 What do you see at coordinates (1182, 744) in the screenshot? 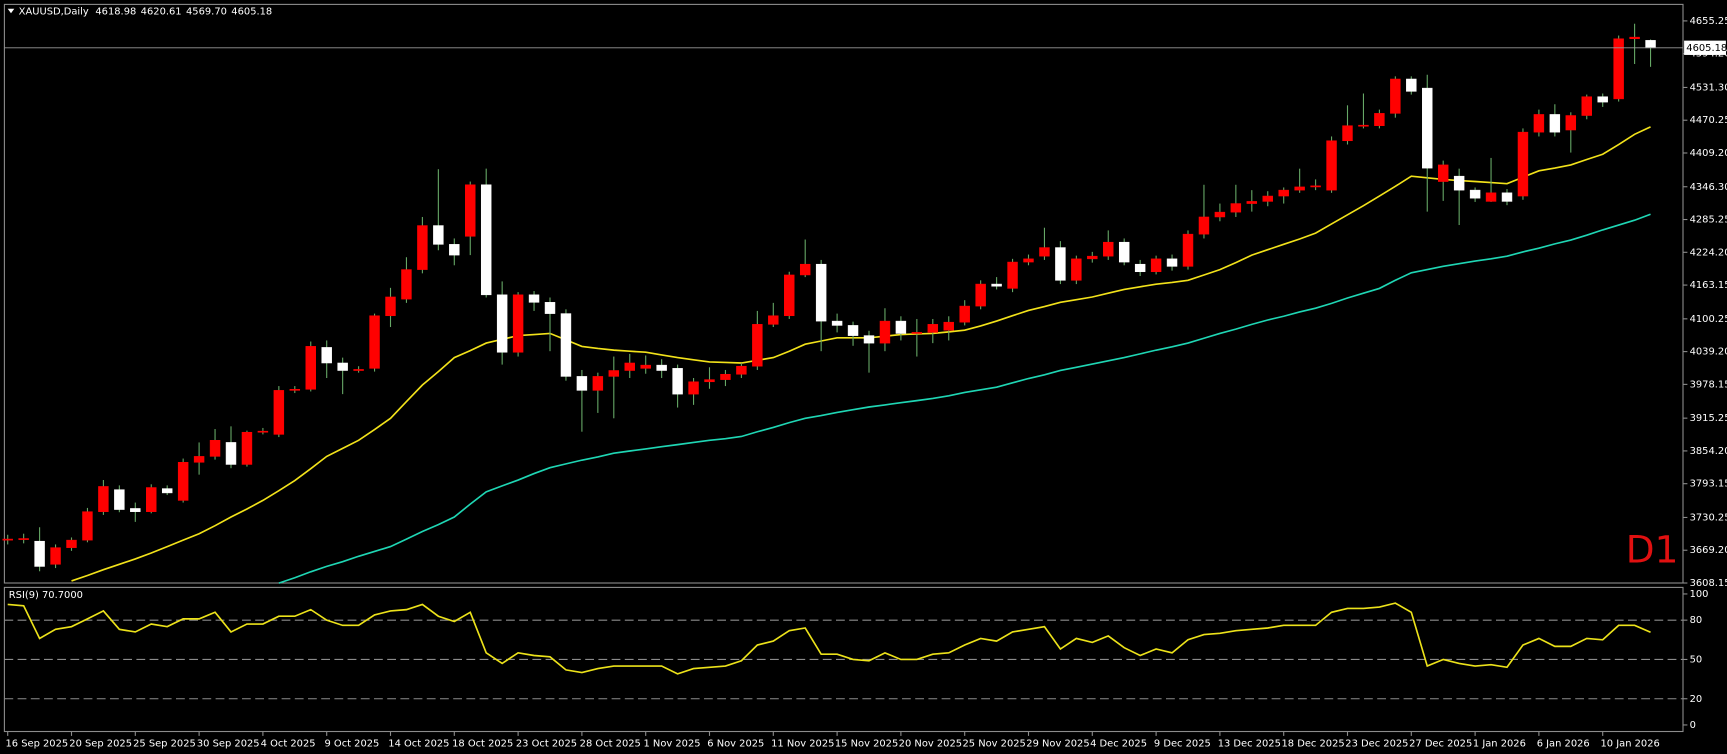
I see `x-tick-label: 9 Dec 2025` at bounding box center [1182, 744].